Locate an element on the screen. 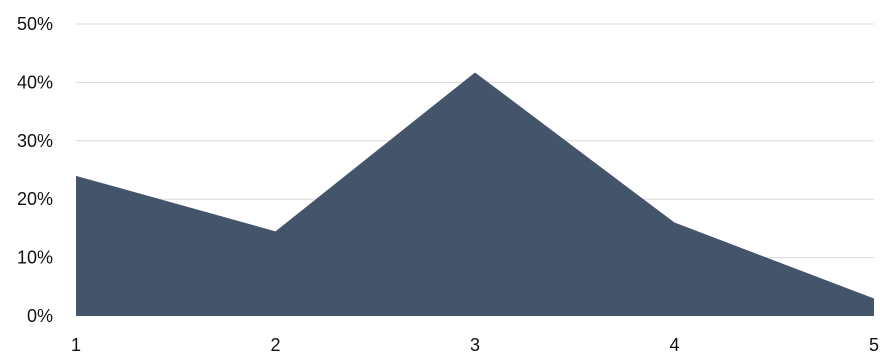  y-tick-label: 10% is located at coordinates (35, 258).